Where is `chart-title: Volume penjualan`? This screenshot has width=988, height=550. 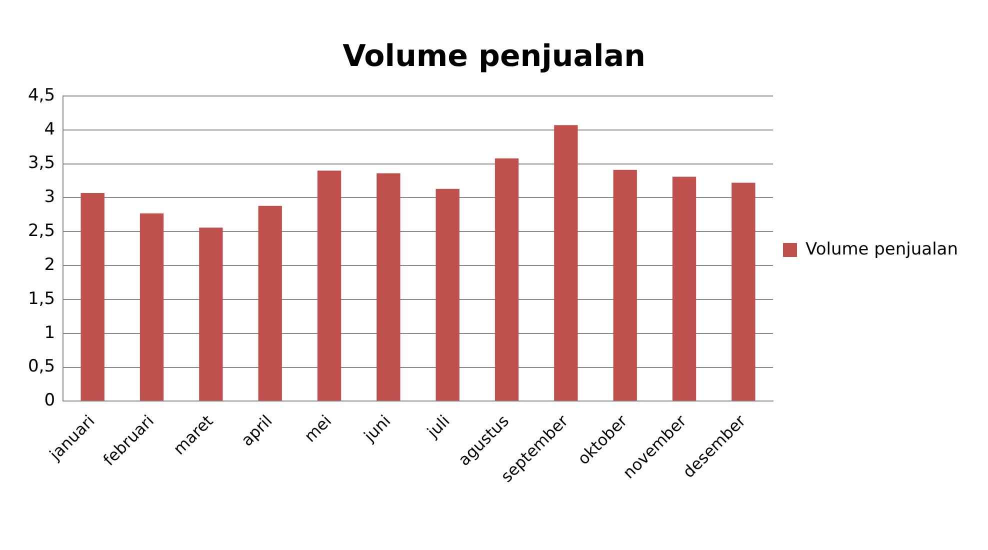
chart-title: Volume penjualan is located at coordinates (494, 56).